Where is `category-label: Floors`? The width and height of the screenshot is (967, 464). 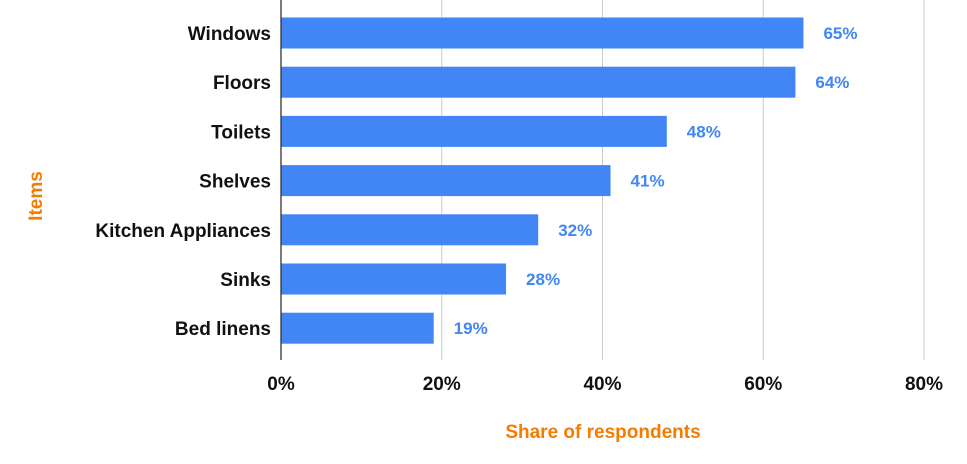
category-label: Floors is located at coordinates (242, 83).